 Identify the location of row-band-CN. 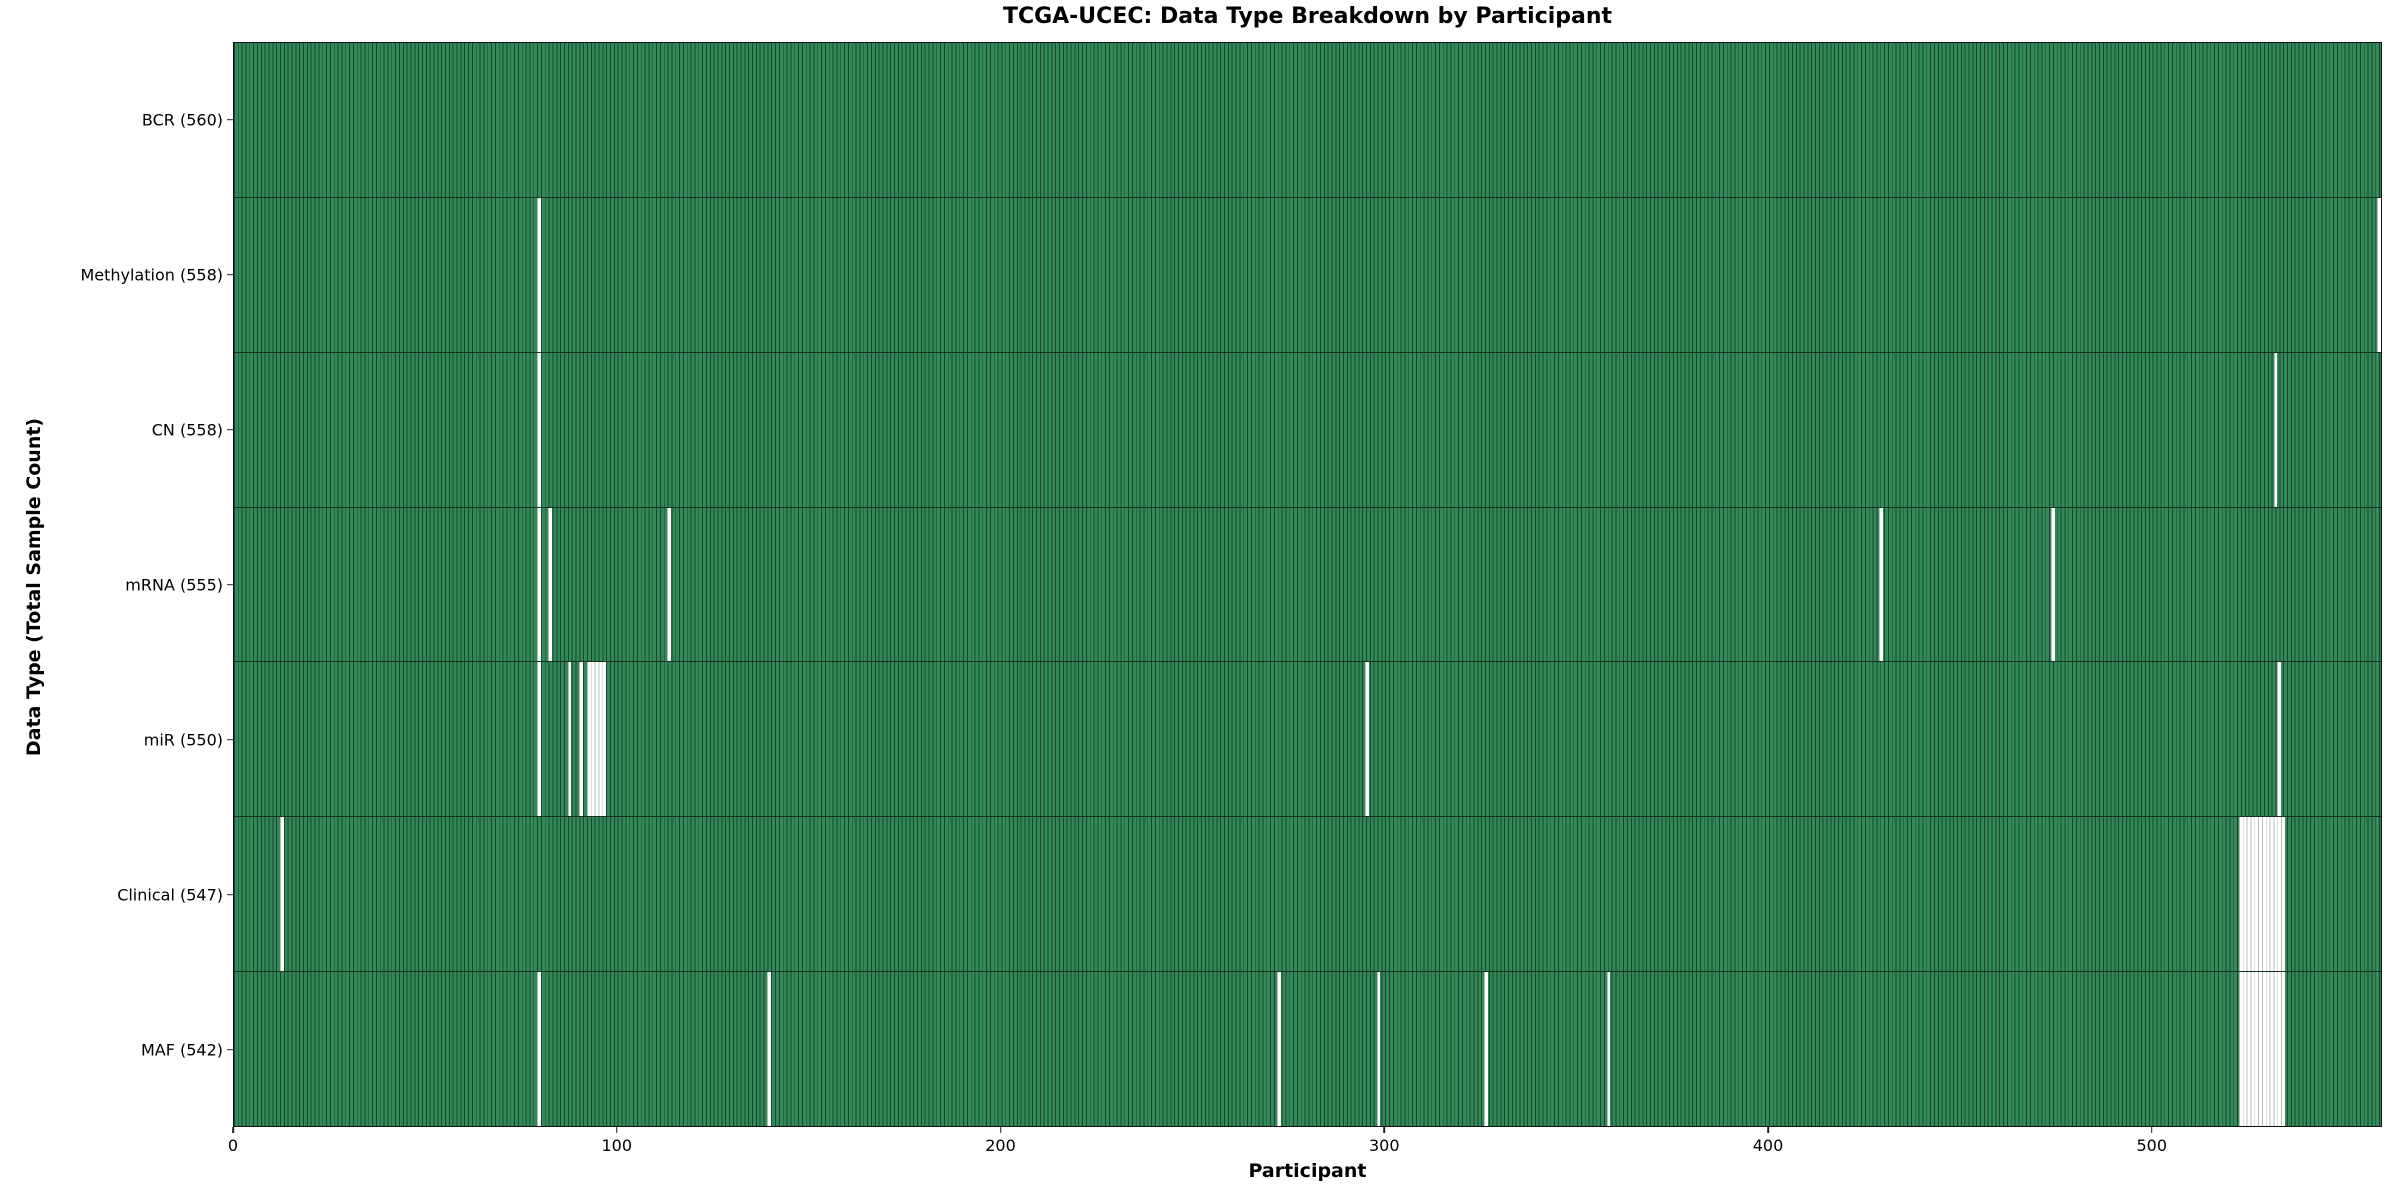
(1307, 430).